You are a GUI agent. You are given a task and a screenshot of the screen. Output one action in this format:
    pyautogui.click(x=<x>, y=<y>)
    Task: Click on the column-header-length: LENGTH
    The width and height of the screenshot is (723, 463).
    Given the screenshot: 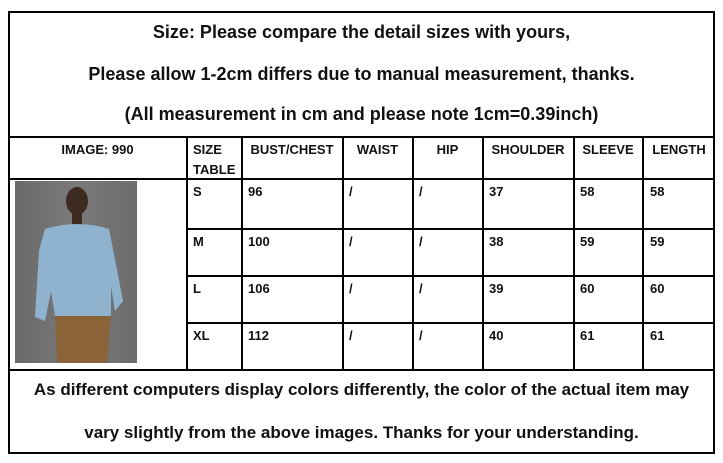 What is the action you would take?
    pyautogui.click(x=679, y=149)
    